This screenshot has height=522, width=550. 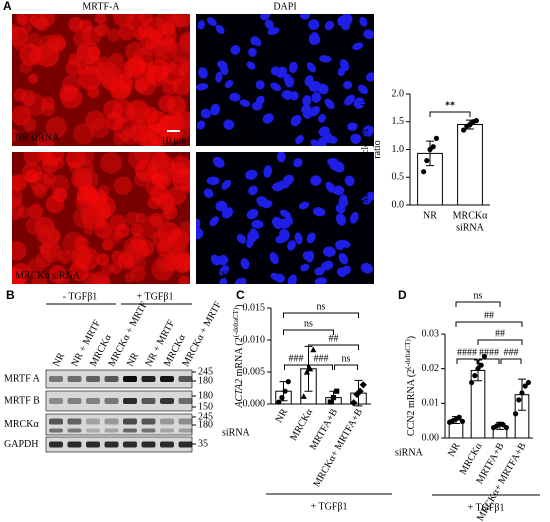 What do you see at coordinates (500, 333) in the screenshot?
I see `significance-label: ##` at bounding box center [500, 333].